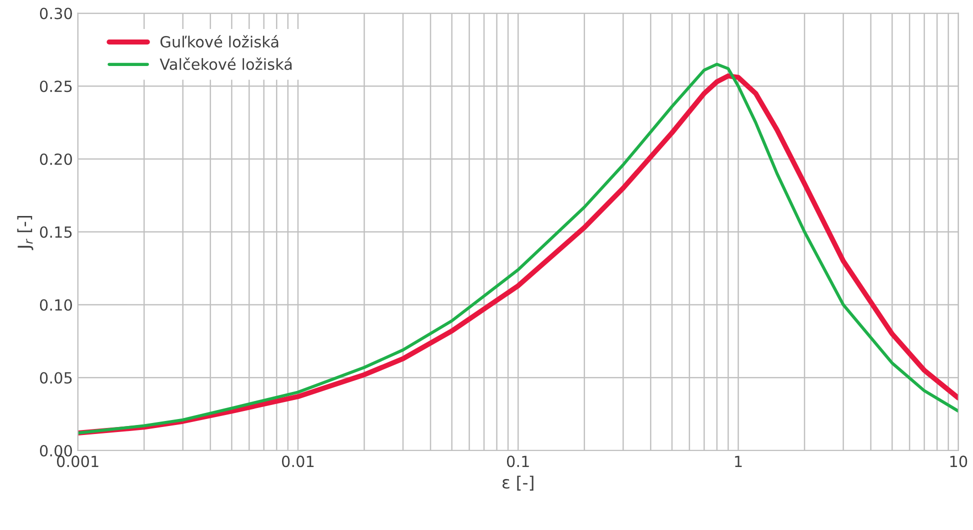 Image resolution: width=973 pixels, height=530 pixels. Describe the element at coordinates (56, 86) in the screenshot. I see `y-tick-label: 0.25` at that location.